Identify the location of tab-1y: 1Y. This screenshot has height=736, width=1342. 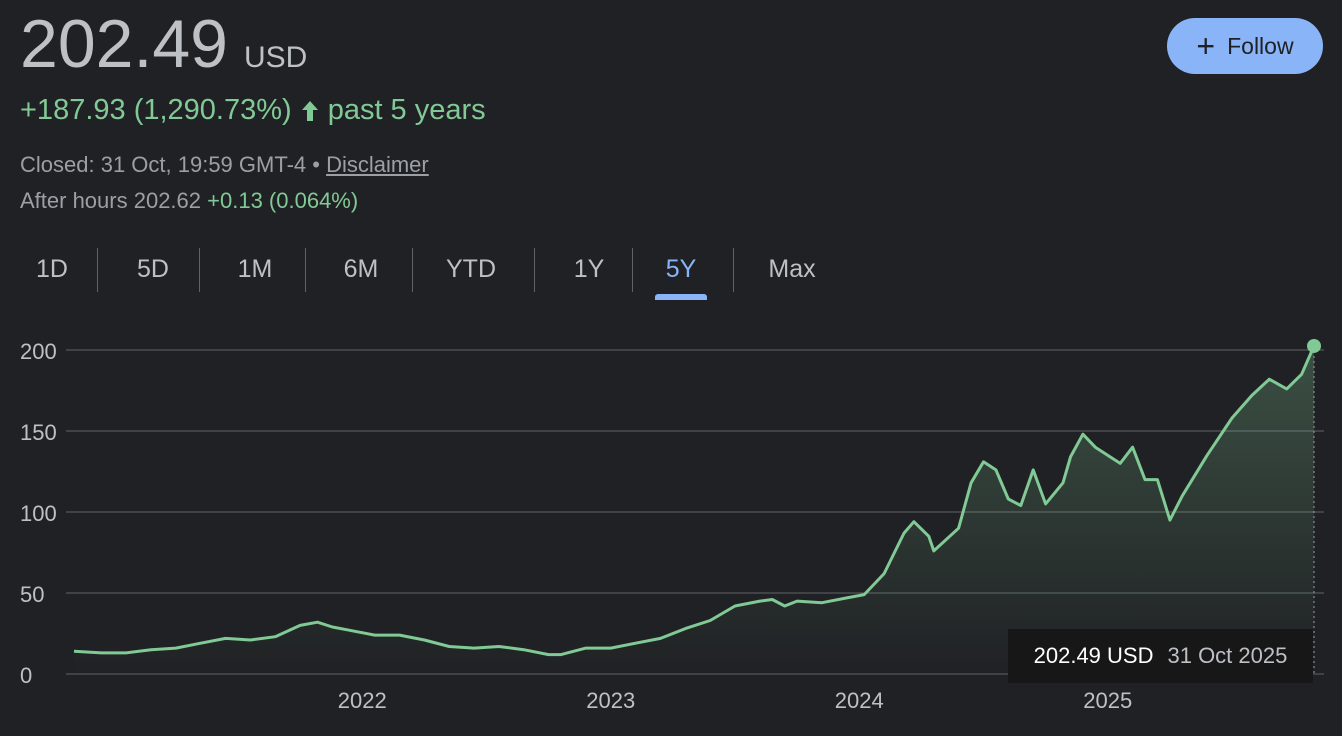
(589, 269).